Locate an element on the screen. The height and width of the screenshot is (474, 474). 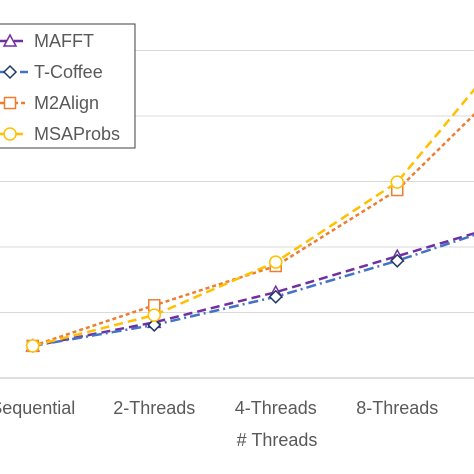
legend-label: T-Coffee is located at coordinates (68, 72).